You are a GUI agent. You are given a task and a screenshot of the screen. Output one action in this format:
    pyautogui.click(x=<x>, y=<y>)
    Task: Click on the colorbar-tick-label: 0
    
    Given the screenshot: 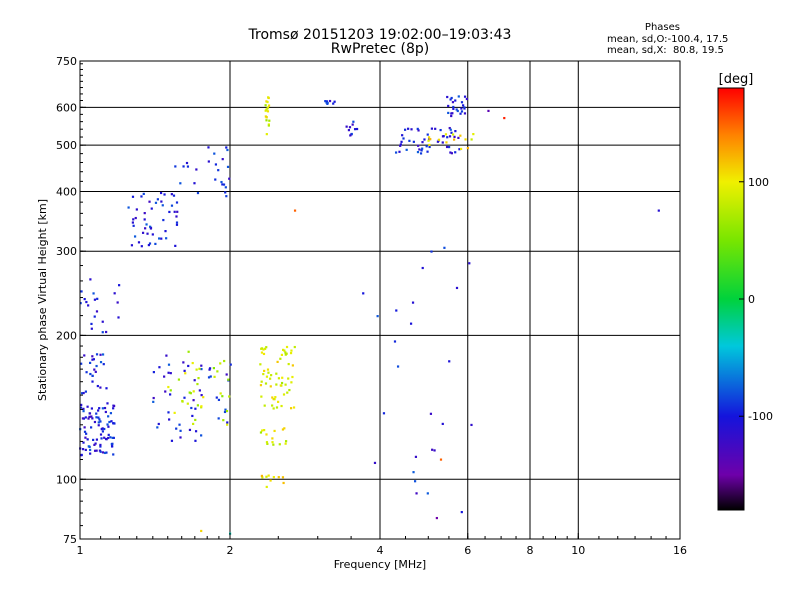 What is the action you would take?
    pyautogui.click(x=751, y=299)
    